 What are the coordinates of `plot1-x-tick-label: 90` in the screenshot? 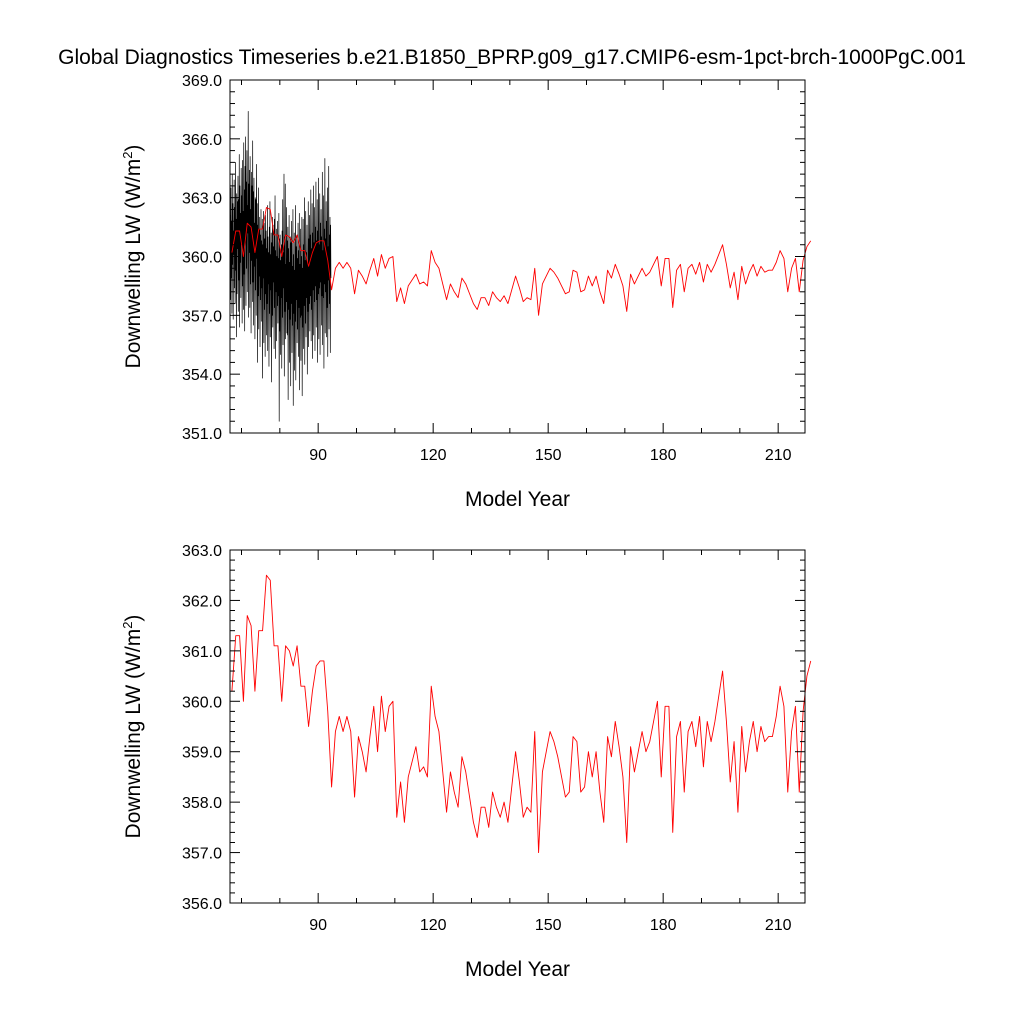 It's located at (318, 455).